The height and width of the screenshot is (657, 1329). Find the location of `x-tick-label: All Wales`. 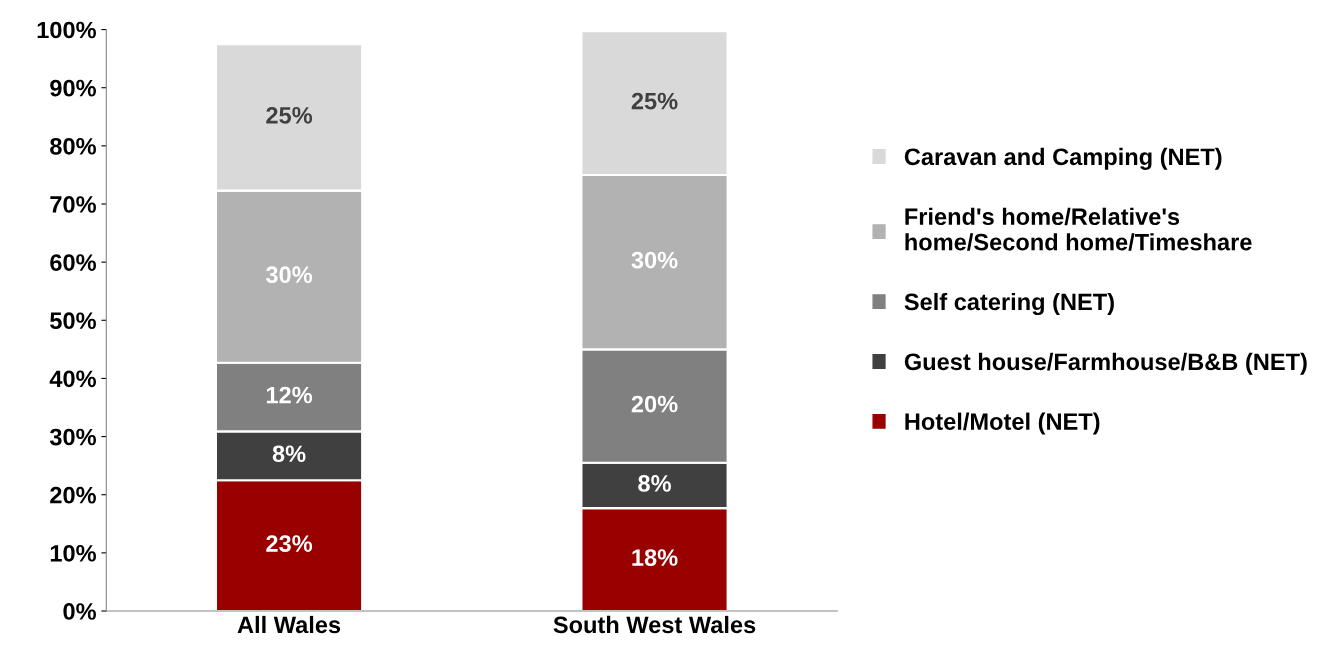

x-tick-label: All Wales is located at coordinates (289, 624).